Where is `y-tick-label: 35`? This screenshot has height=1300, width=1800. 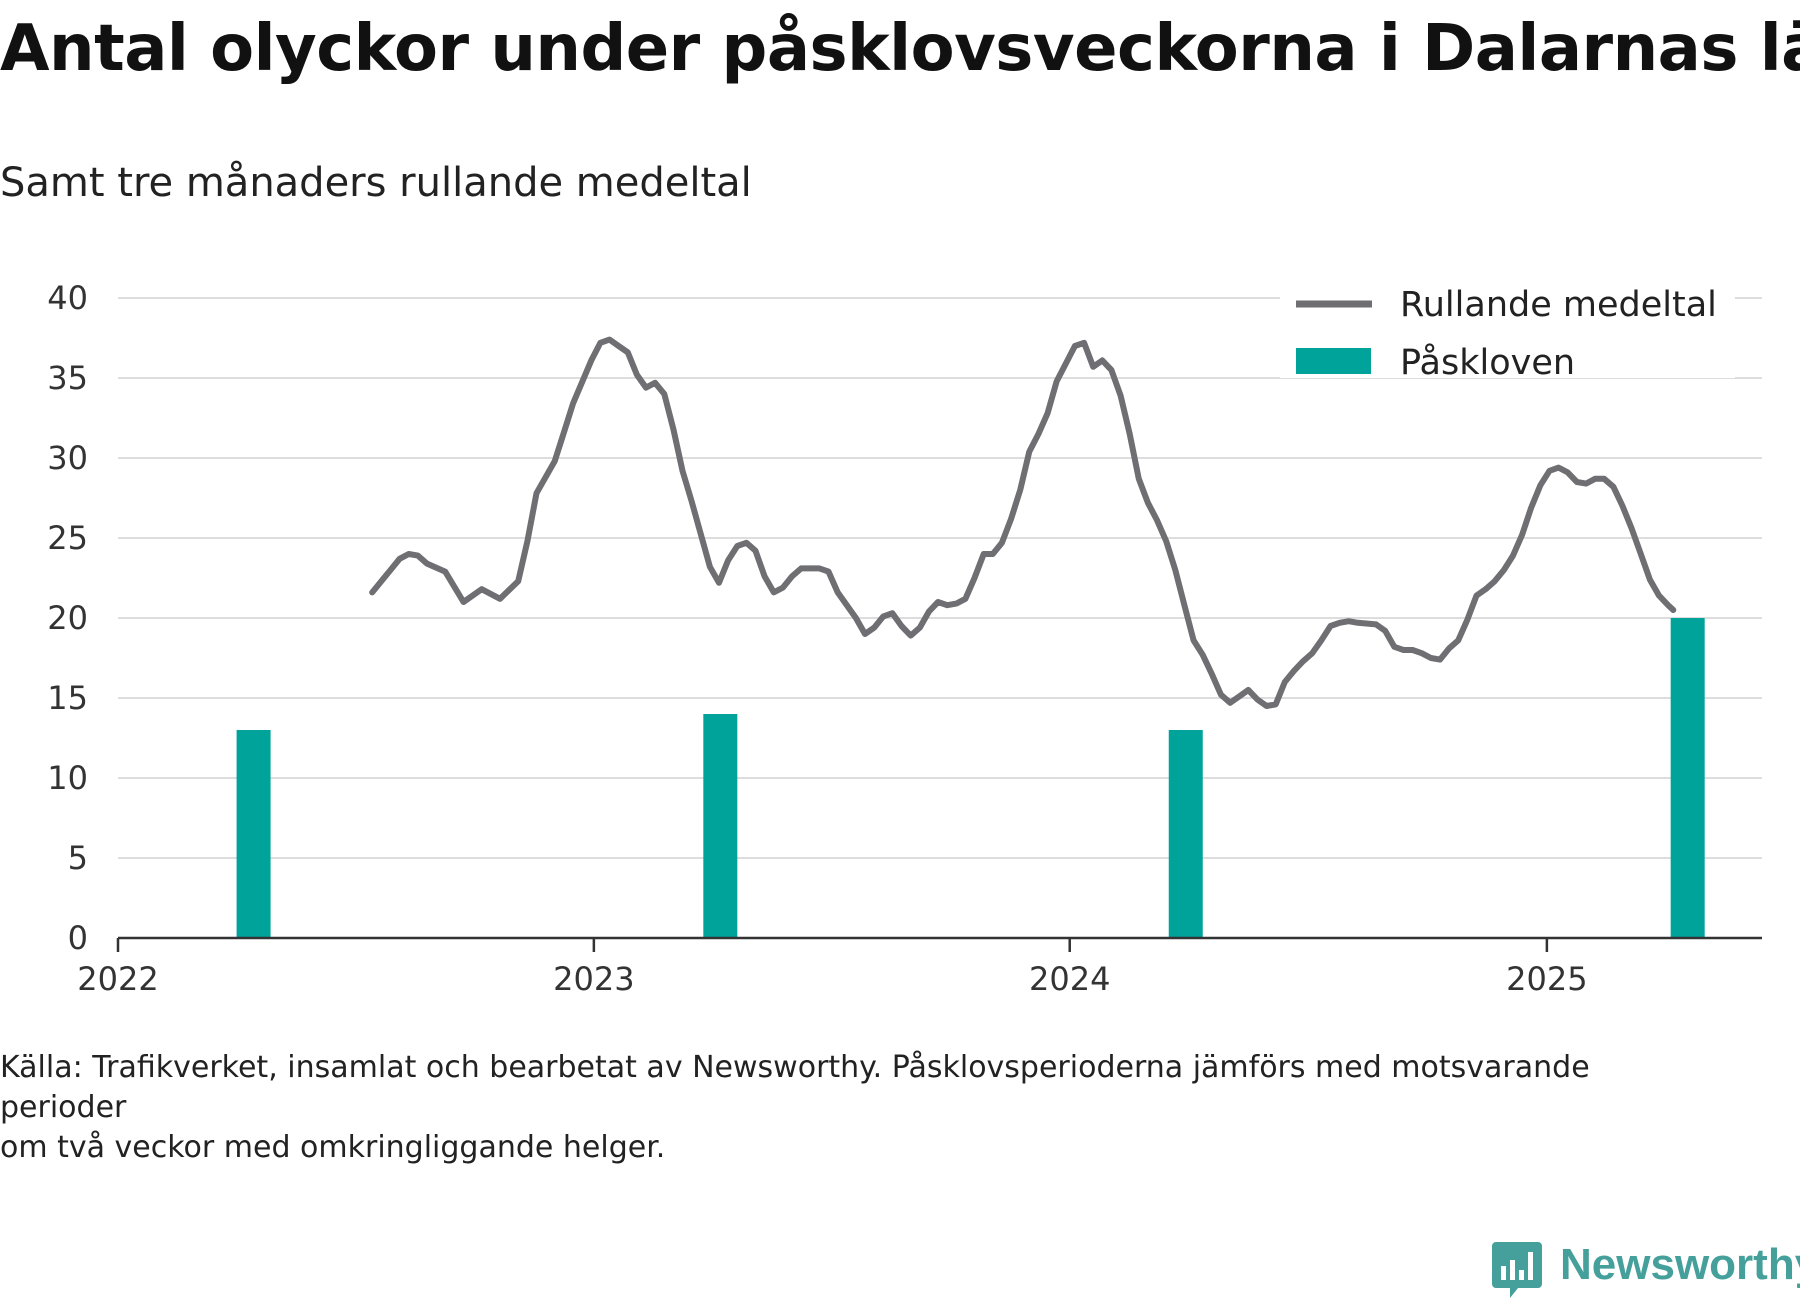 y-tick-label: 35 is located at coordinates (67, 378).